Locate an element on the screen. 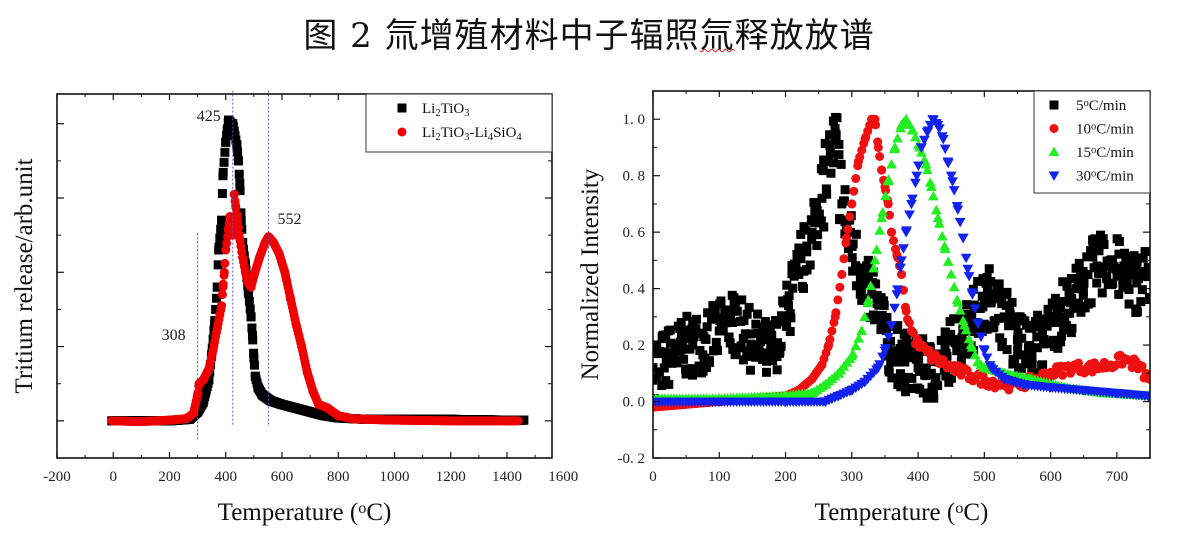  legend-label-part: C/min is located at coordinates (1115, 153).